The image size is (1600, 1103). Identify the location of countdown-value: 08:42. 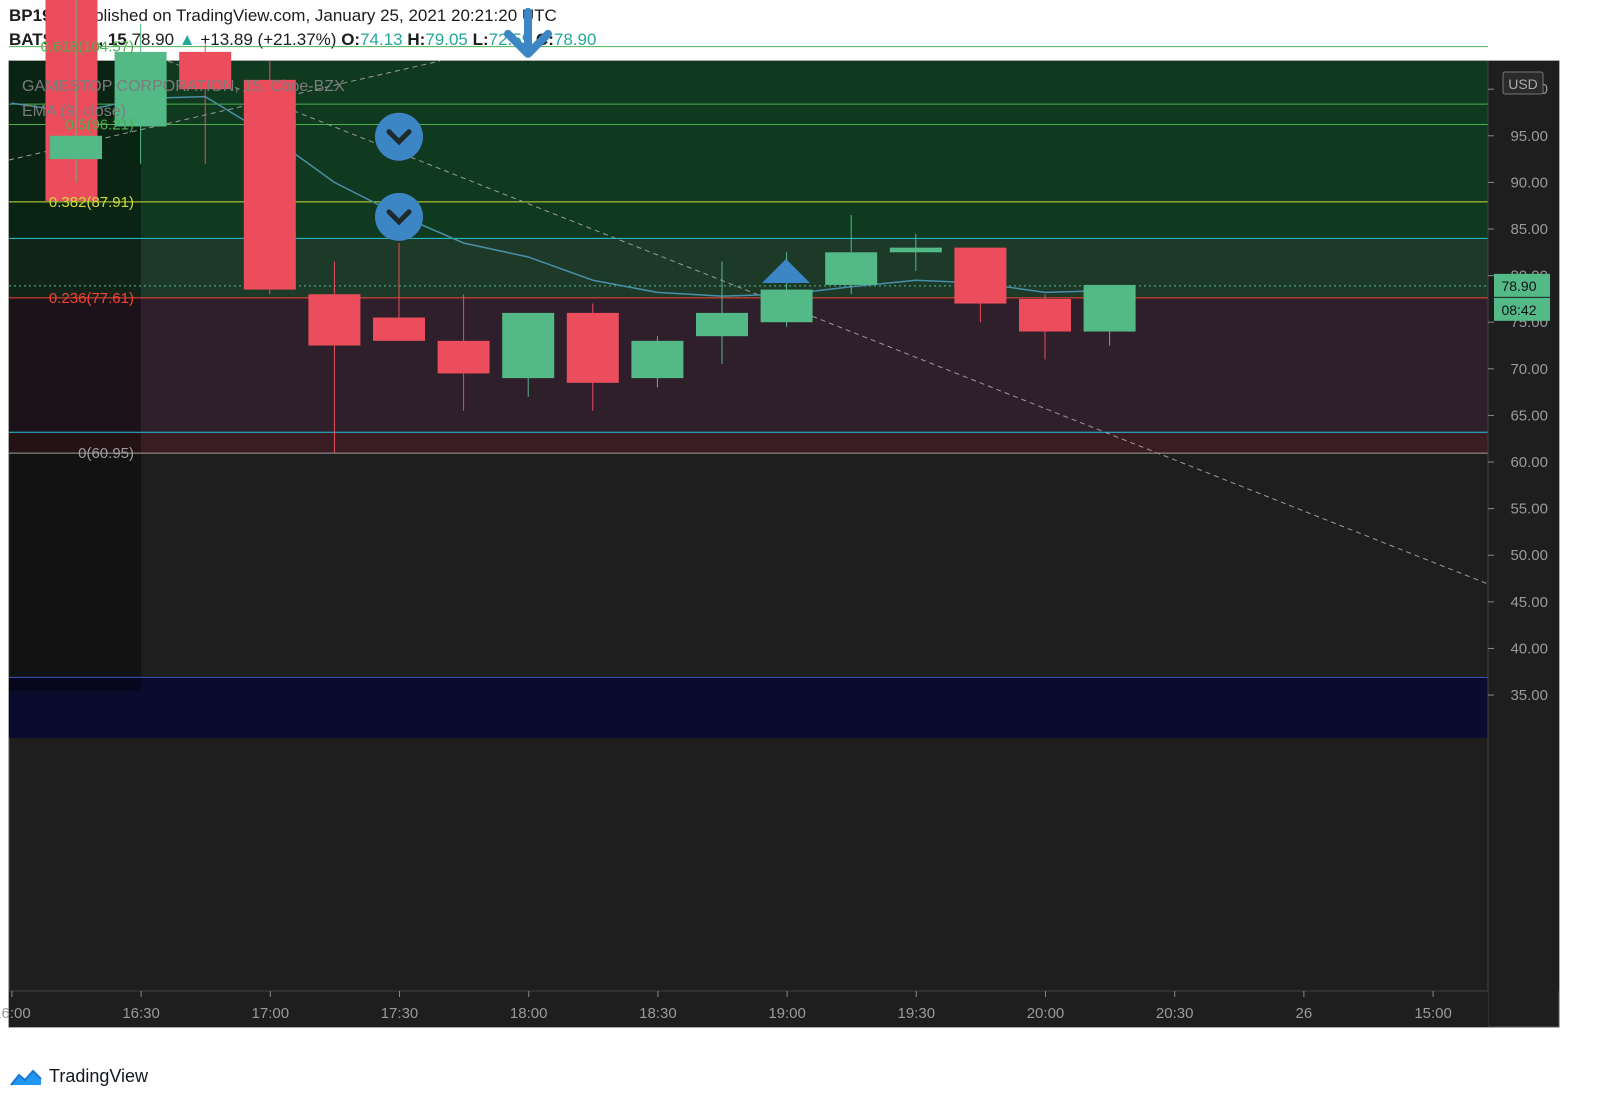
(1518, 310).